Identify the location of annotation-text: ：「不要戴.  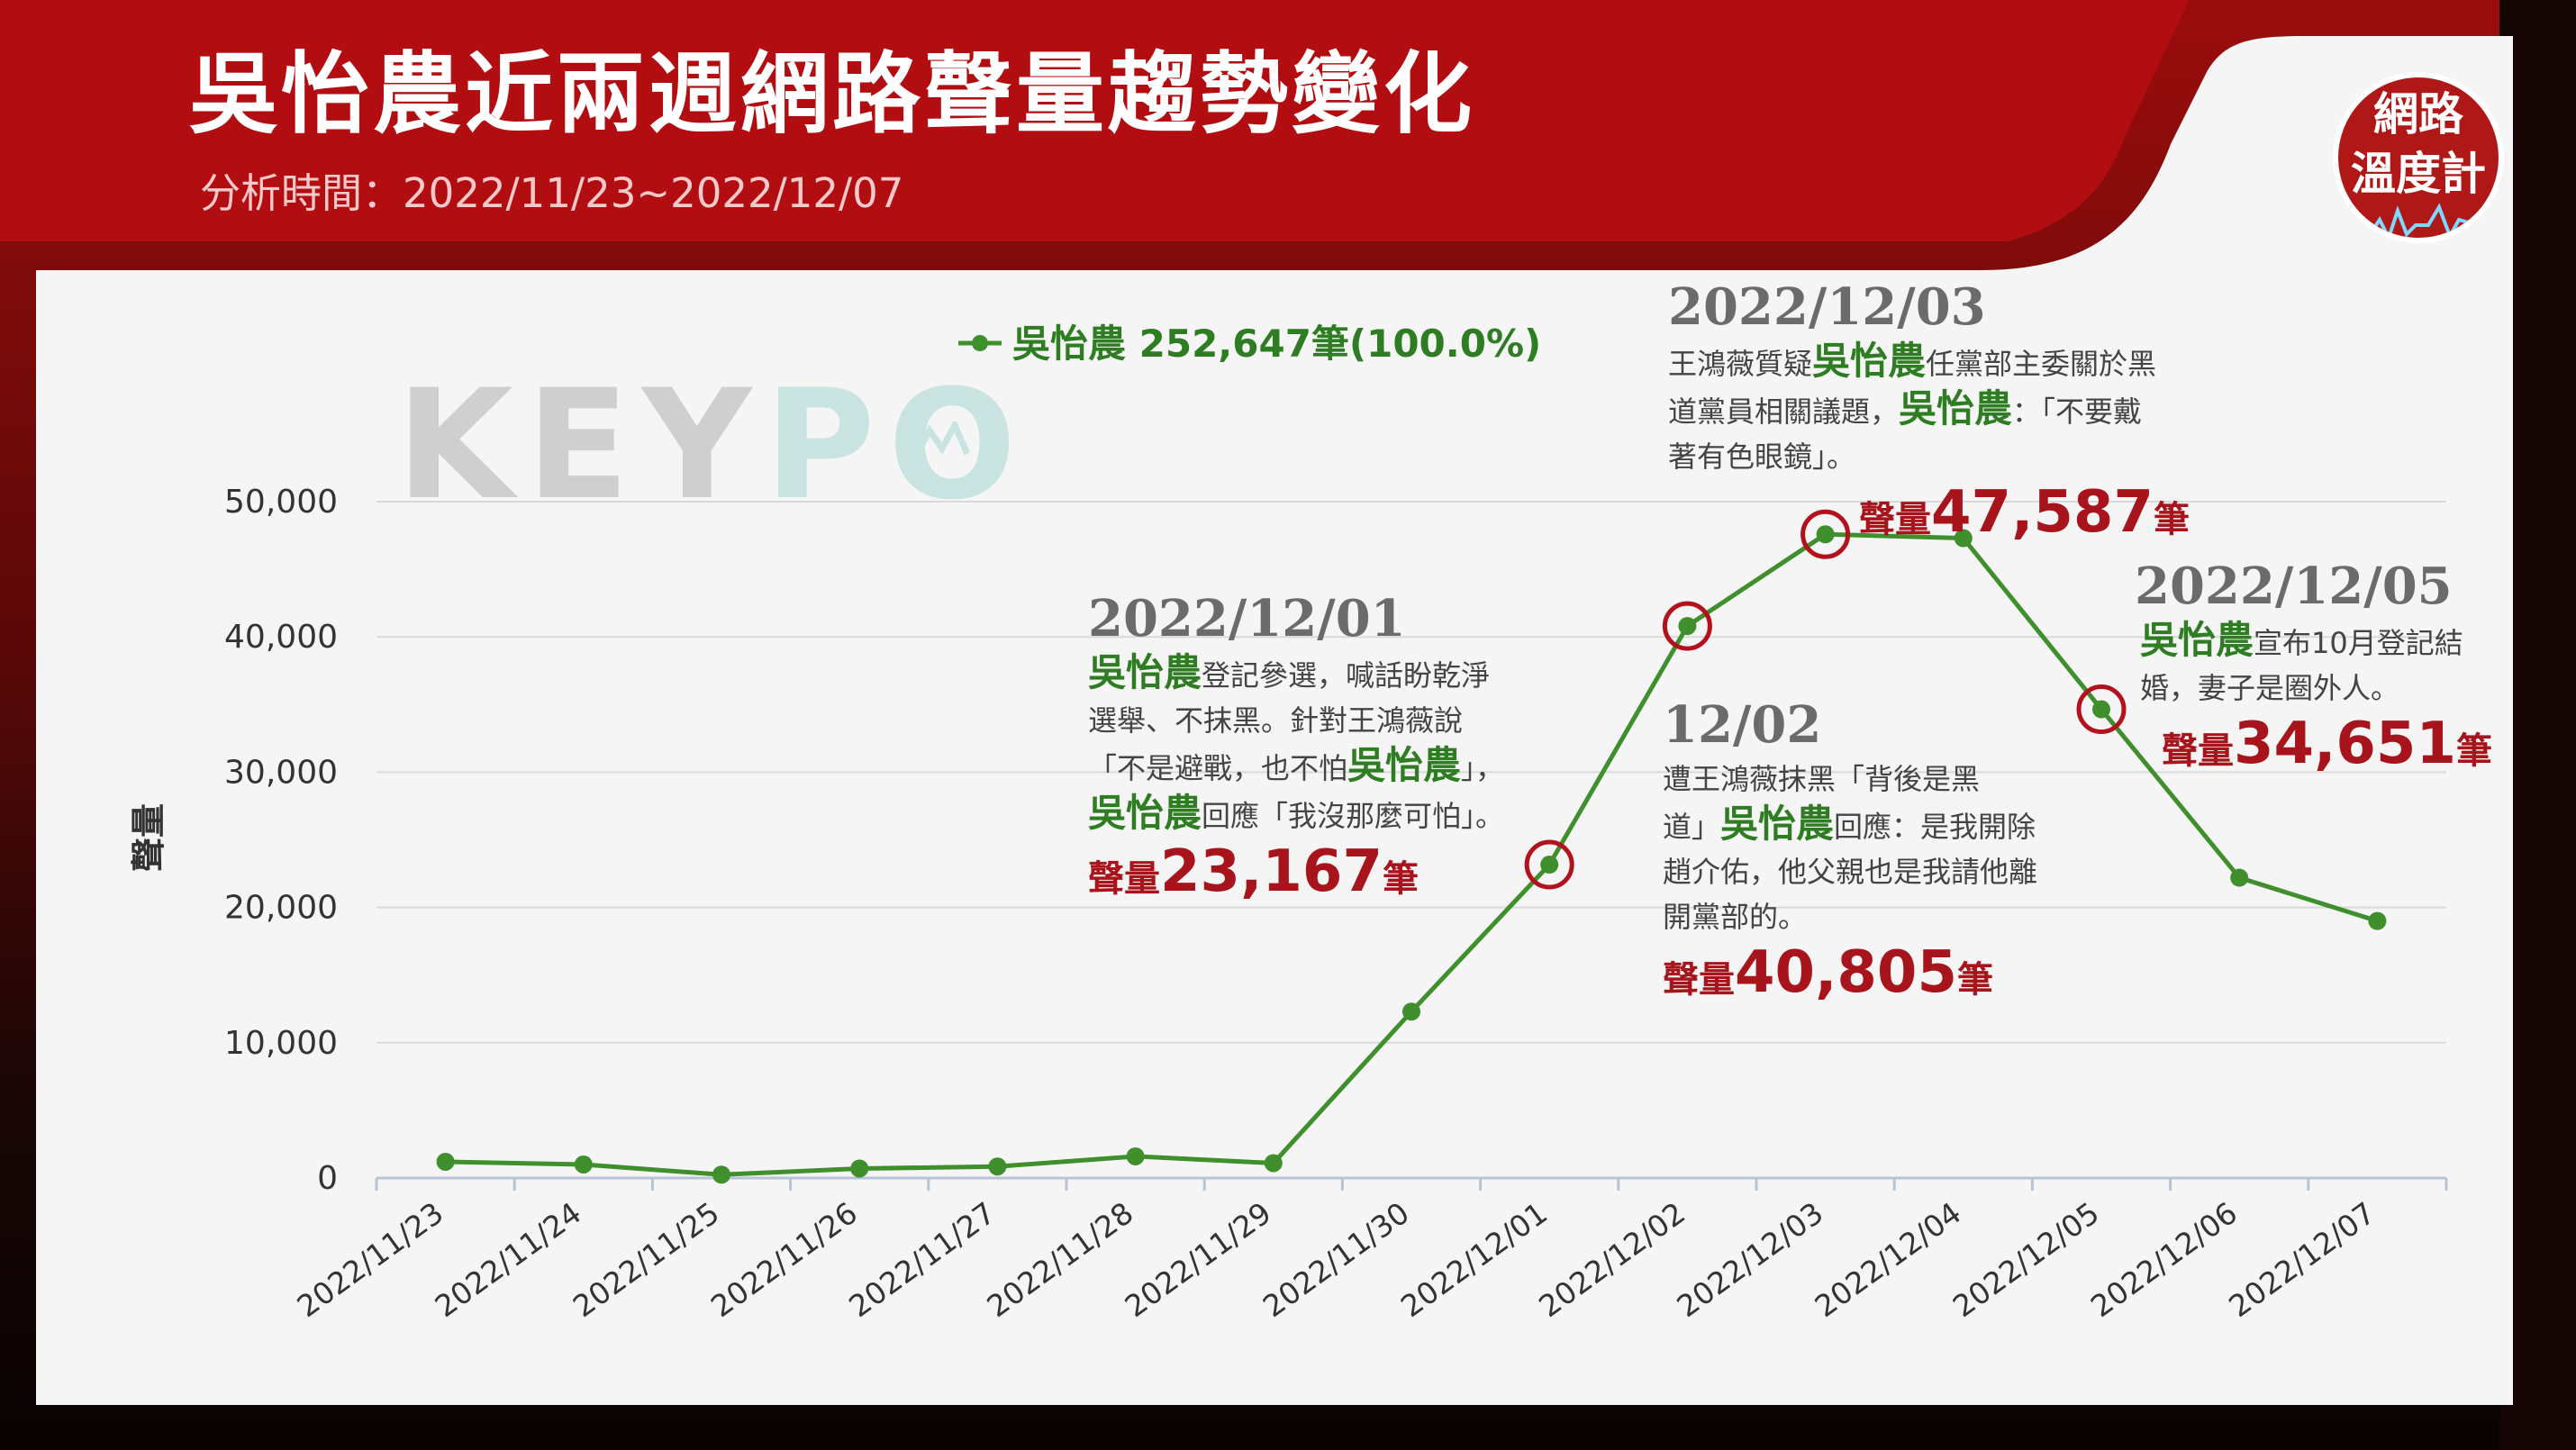
(2077, 411).